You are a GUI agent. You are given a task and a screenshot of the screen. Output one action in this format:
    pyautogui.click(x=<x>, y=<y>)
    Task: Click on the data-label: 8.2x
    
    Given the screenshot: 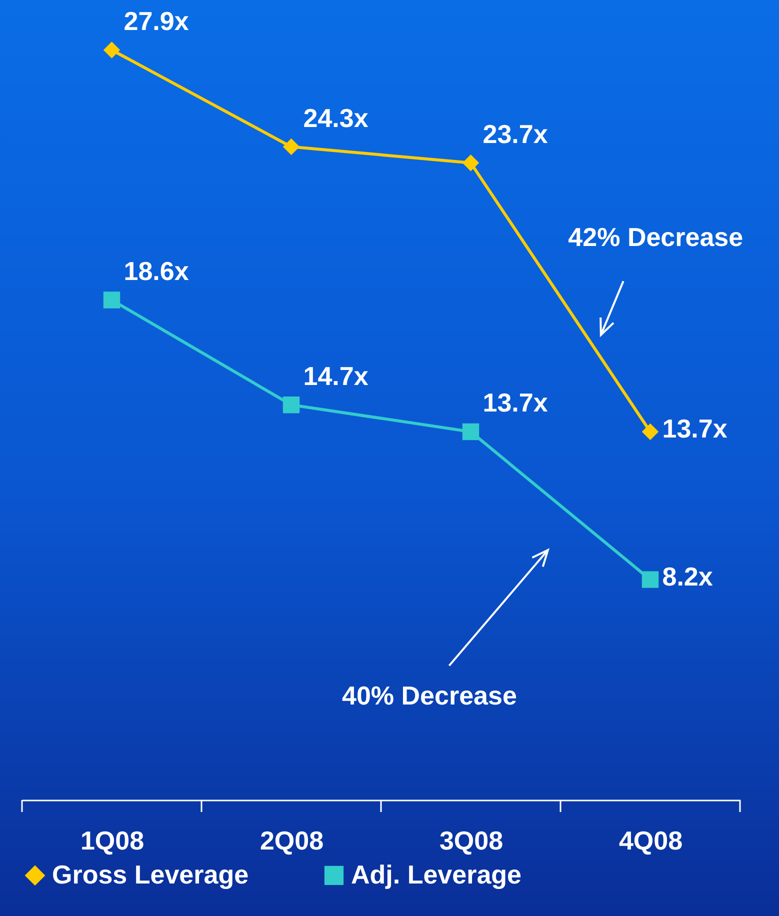 What is the action you would take?
    pyautogui.click(x=688, y=577)
    